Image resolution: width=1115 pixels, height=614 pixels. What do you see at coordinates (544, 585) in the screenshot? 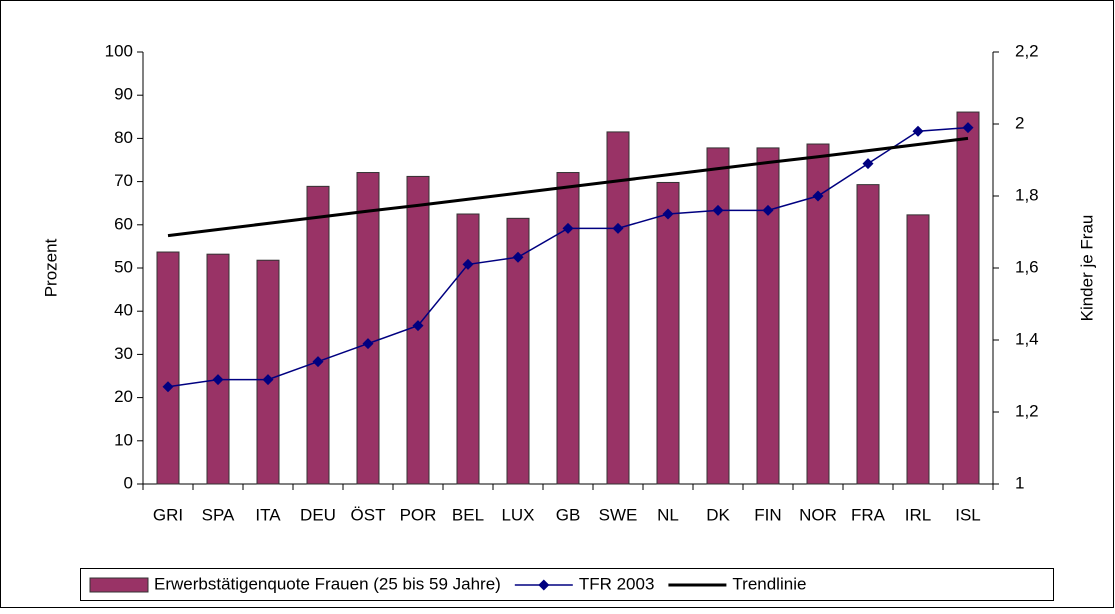
I see `legend-marker` at bounding box center [544, 585].